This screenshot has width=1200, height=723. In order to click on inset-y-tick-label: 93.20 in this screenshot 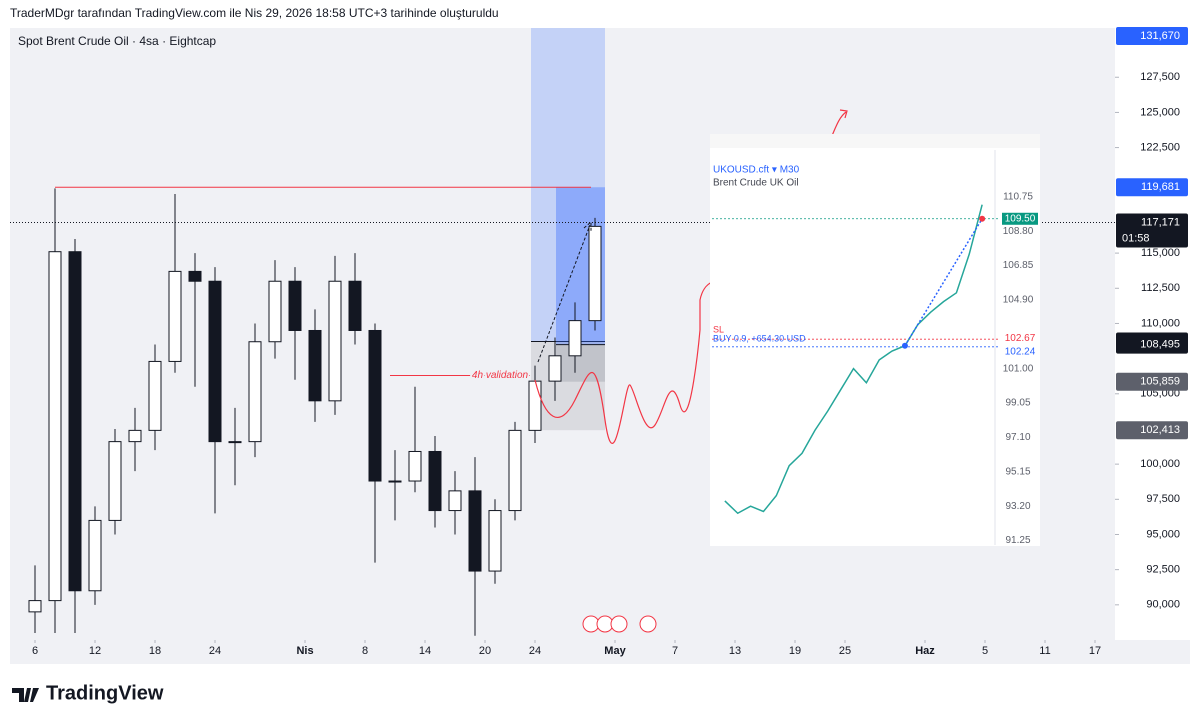, I will do `click(1017, 506)`.